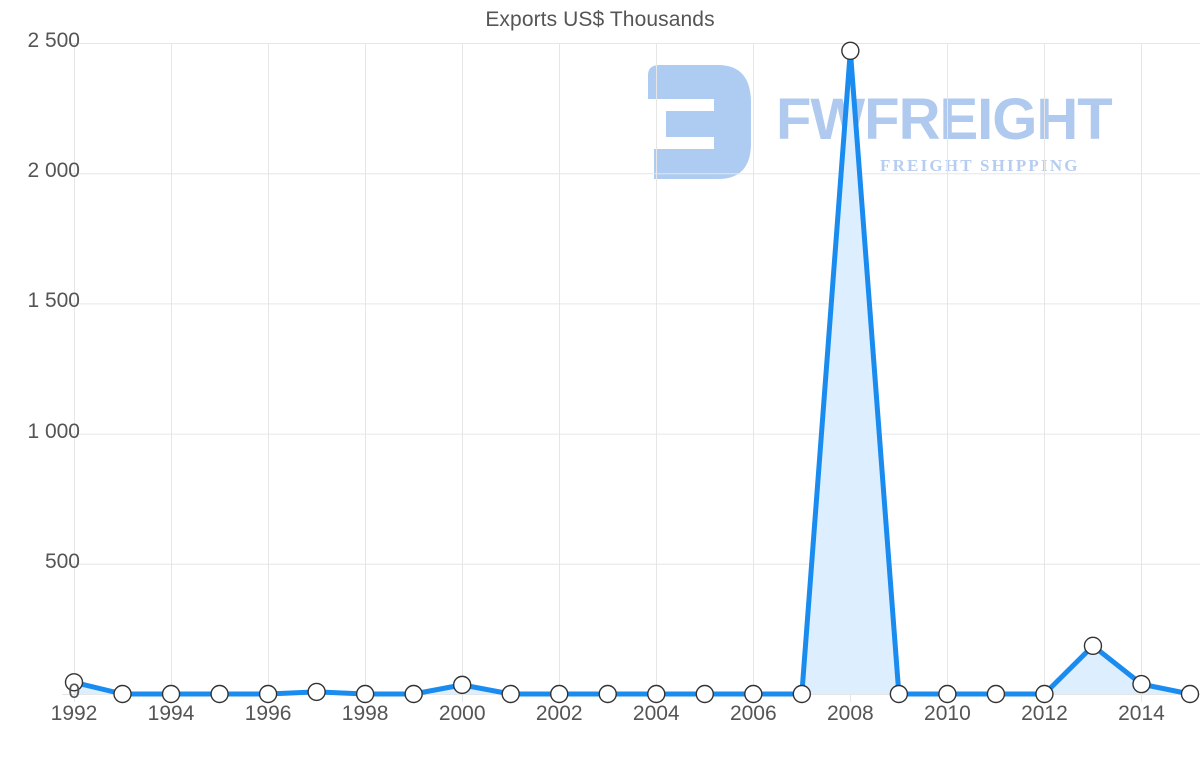 The image size is (1200, 763). What do you see at coordinates (53, 171) in the screenshot?
I see `y-axis-tick-label: 2 000` at bounding box center [53, 171].